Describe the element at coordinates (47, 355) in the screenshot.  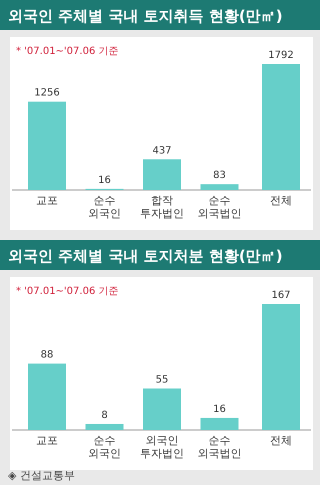
I see `data-label: 88` at that location.